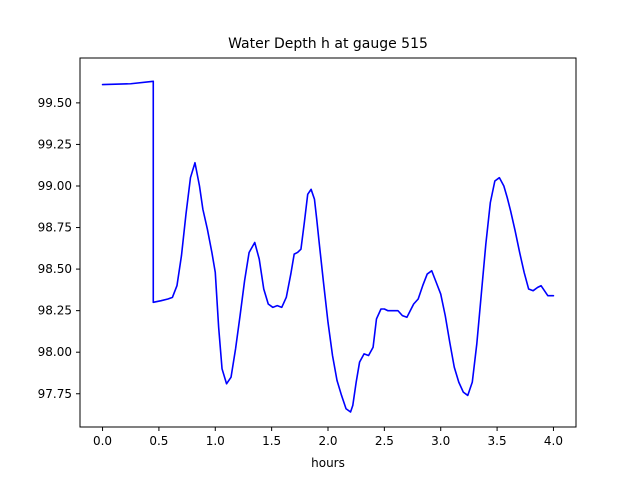 This screenshot has height=480, width=640. I want to click on x-tick-label: 0.0, so click(102, 441).